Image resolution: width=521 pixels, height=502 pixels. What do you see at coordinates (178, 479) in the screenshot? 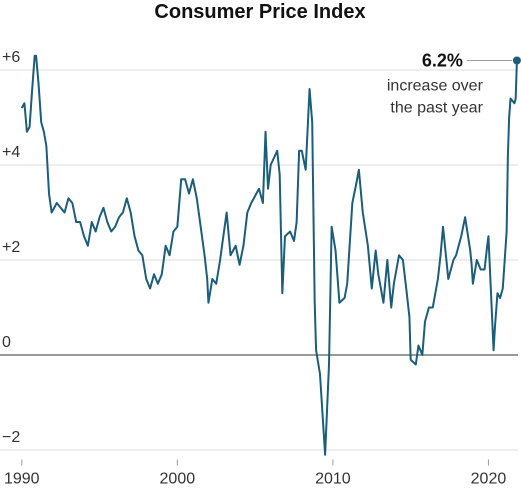
I see `x-tick-label: 2000` at bounding box center [178, 479].